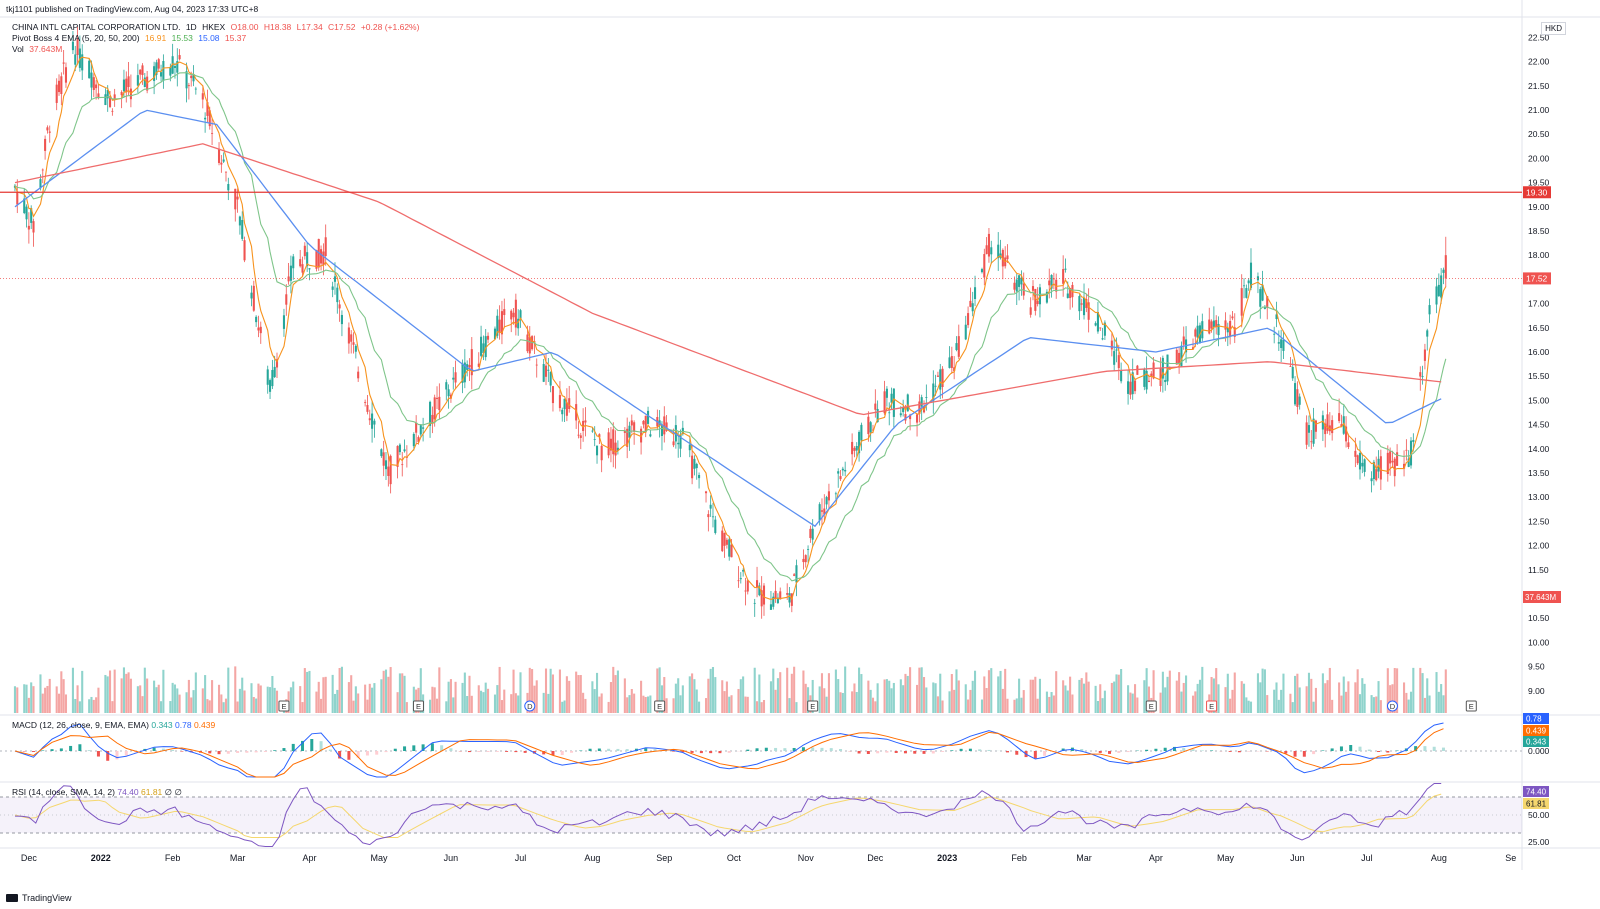 The image size is (1600, 909). Describe the element at coordinates (29, 858) in the screenshot. I see `time-axis-label: Dec` at that location.